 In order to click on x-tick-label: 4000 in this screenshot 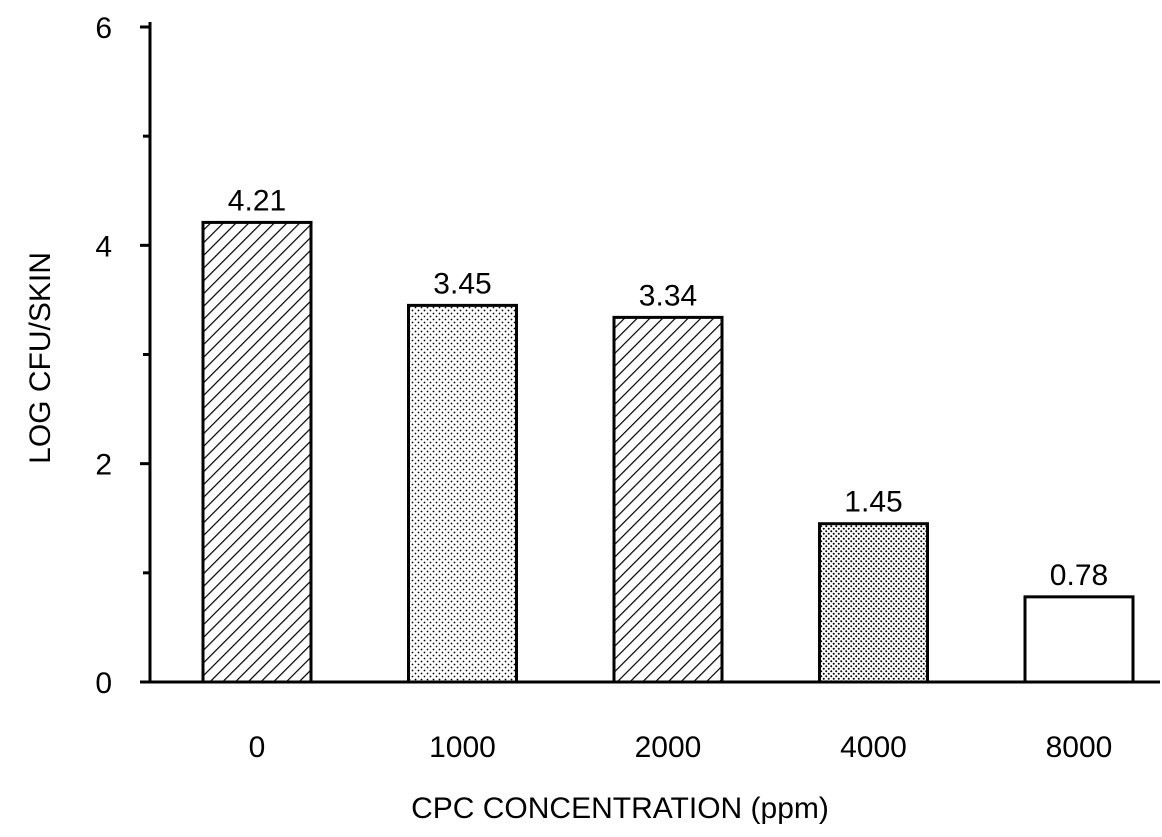, I will do `click(873, 747)`.